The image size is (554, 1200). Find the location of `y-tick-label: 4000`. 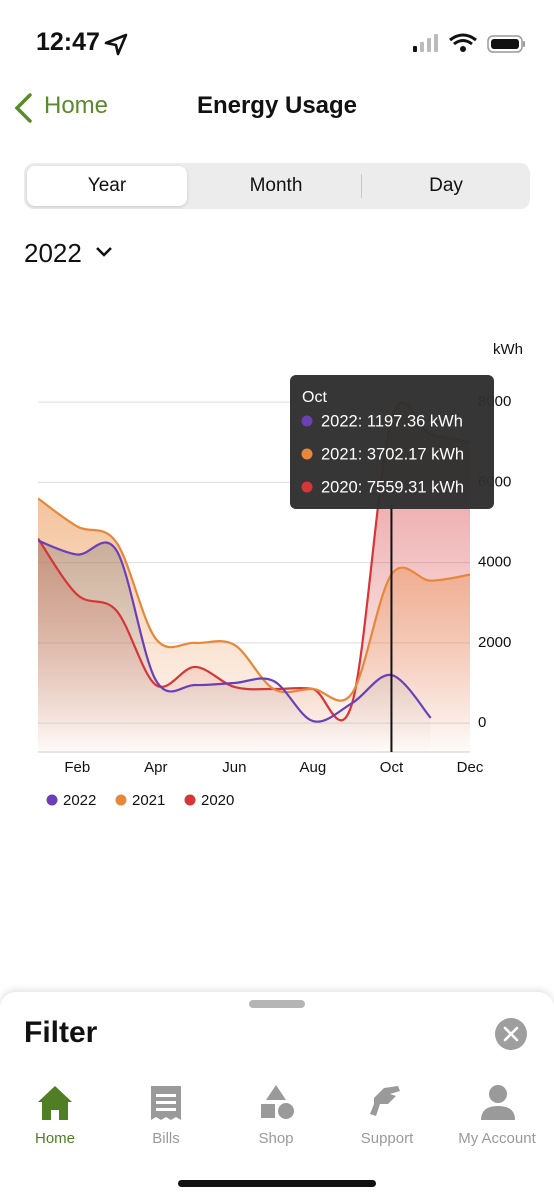

y-tick-label: 4000 is located at coordinates (494, 562).